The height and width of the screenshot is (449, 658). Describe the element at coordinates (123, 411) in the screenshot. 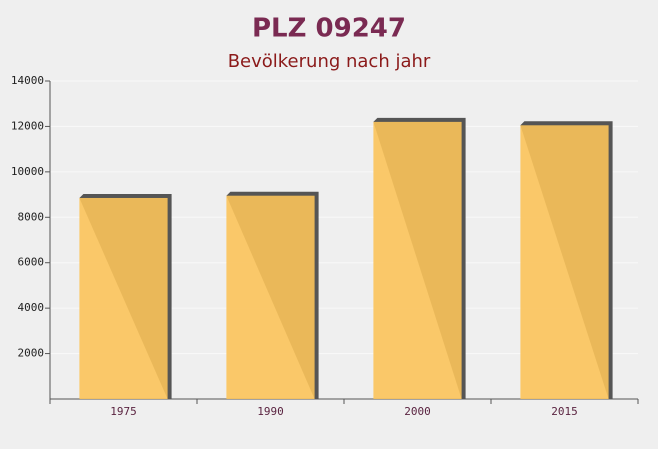

I see `x-tick-label: 1975` at that location.